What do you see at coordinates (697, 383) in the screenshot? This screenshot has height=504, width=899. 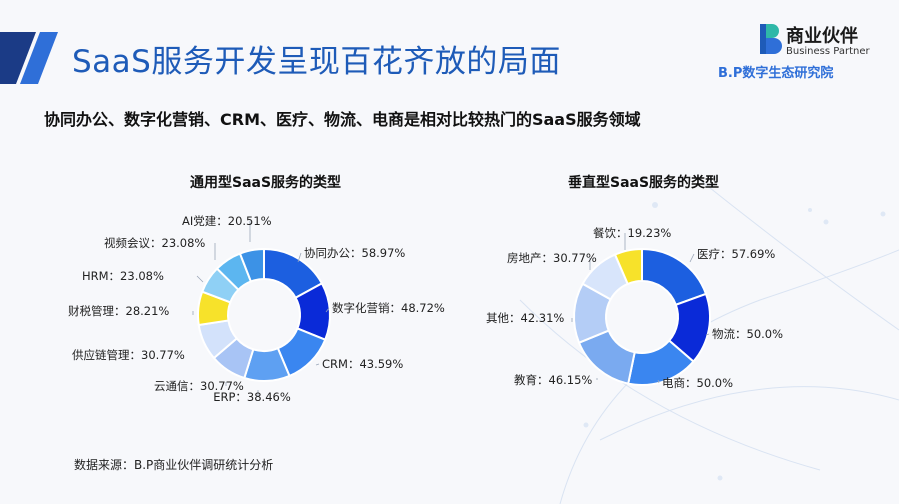 I see `chart2-label-2: 电商：50.0%` at bounding box center [697, 383].